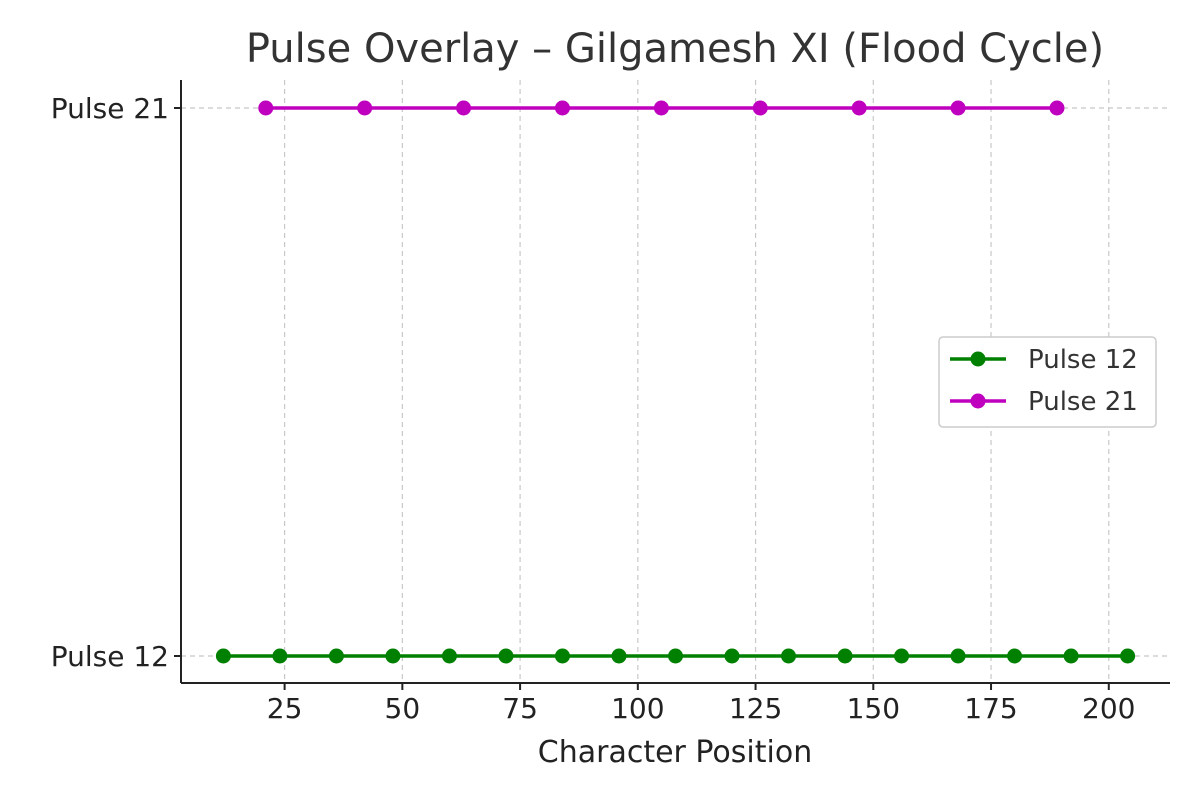  I want to click on x-tick-label: 150, so click(873, 708).